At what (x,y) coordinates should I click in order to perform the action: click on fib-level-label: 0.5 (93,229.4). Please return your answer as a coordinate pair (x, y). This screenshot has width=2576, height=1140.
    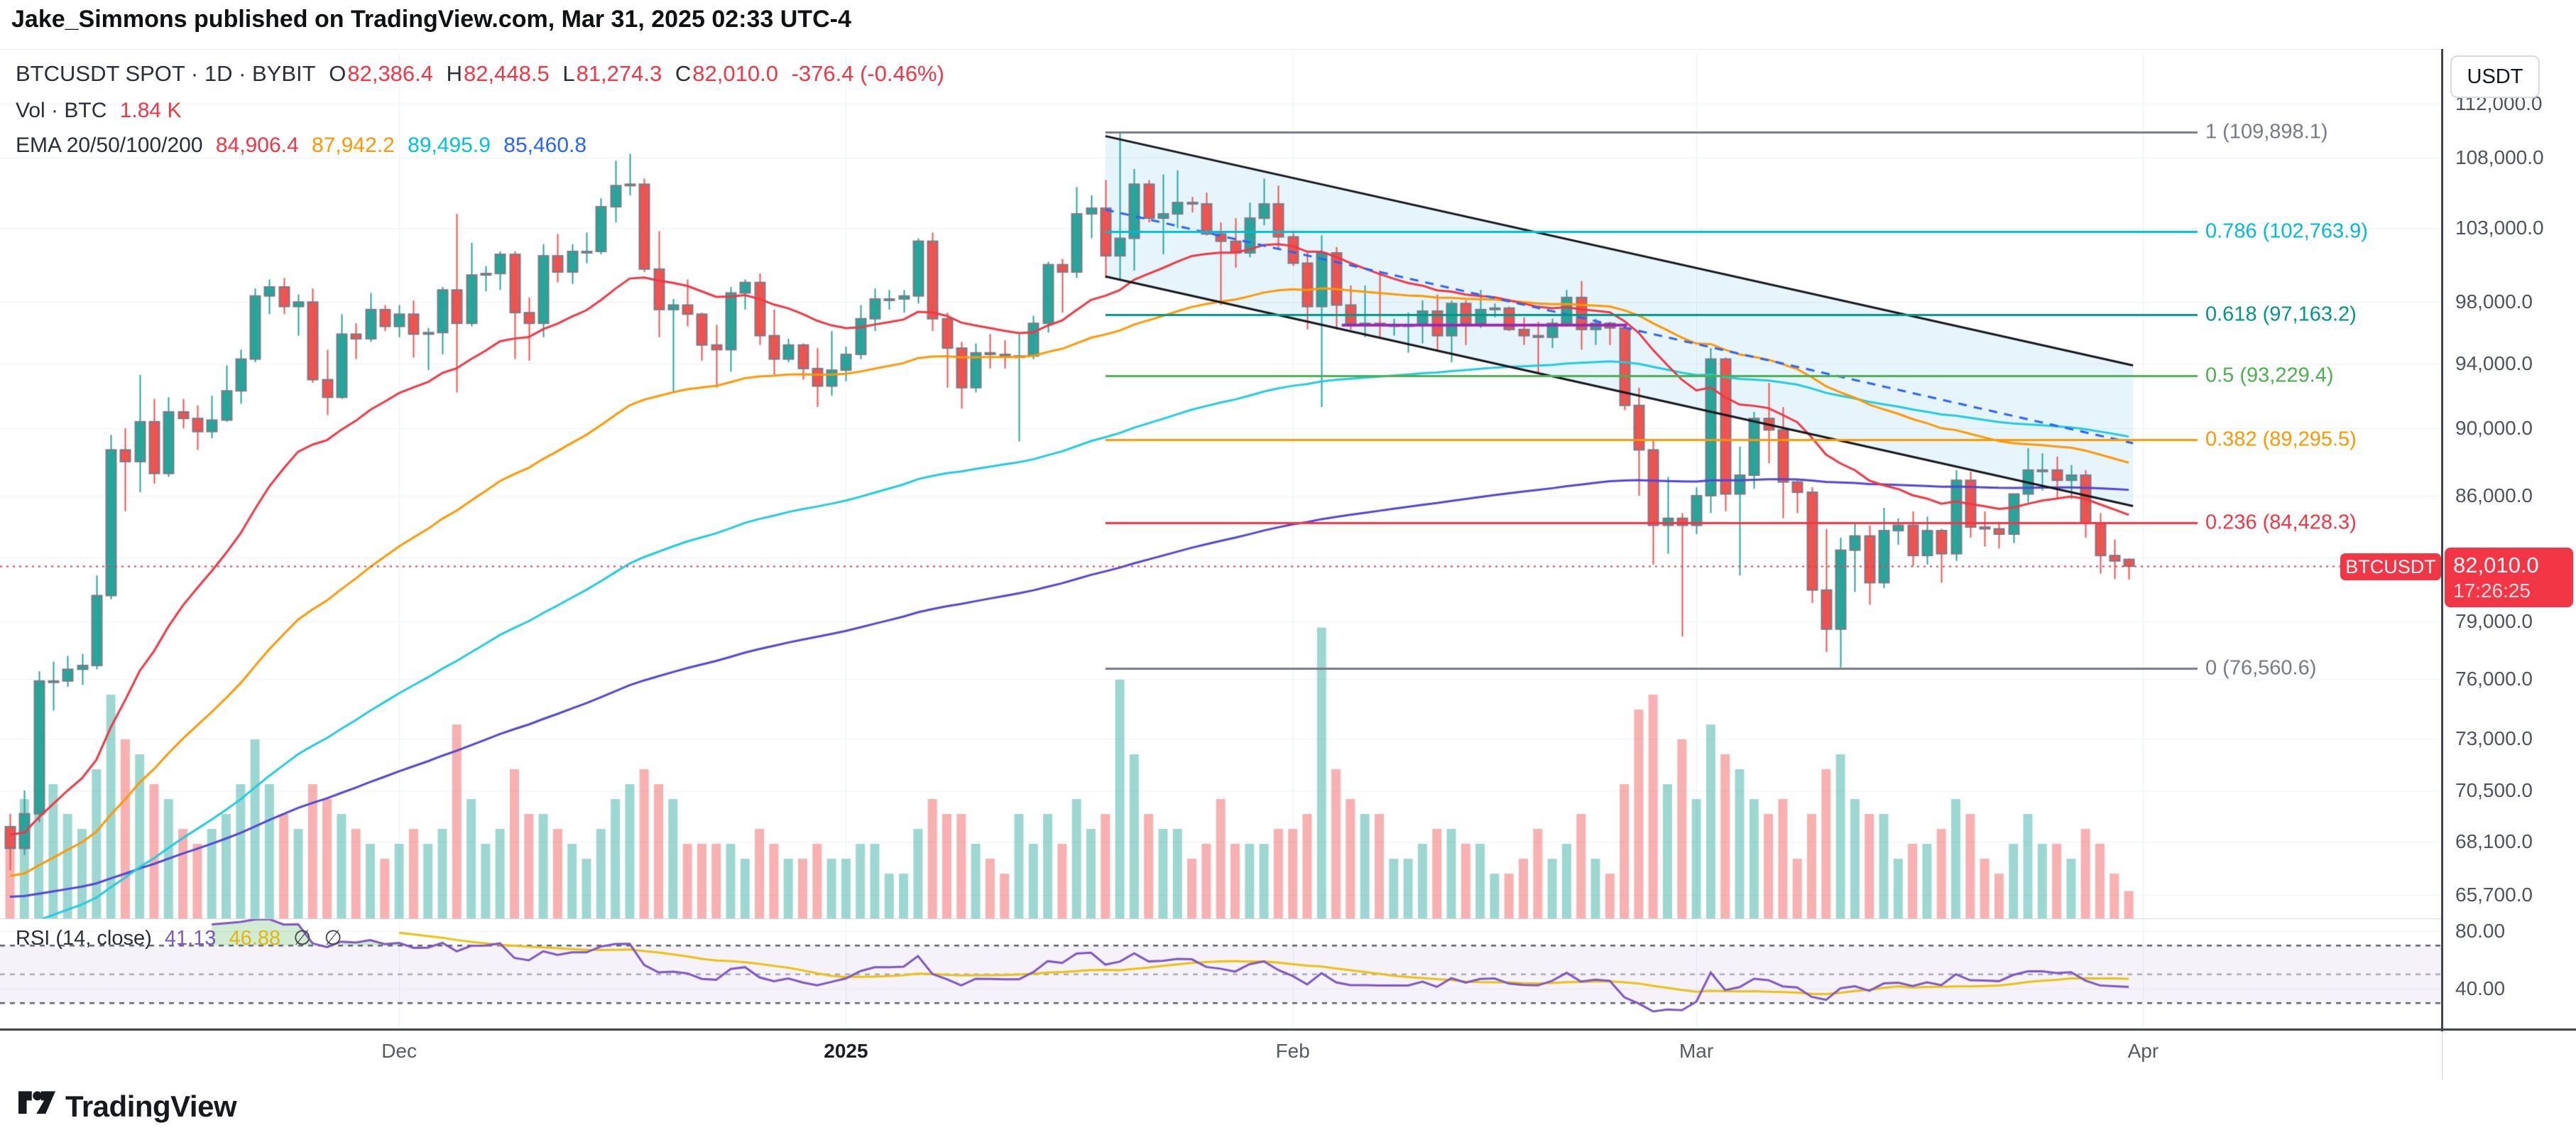
    Looking at the image, I should click on (2269, 375).